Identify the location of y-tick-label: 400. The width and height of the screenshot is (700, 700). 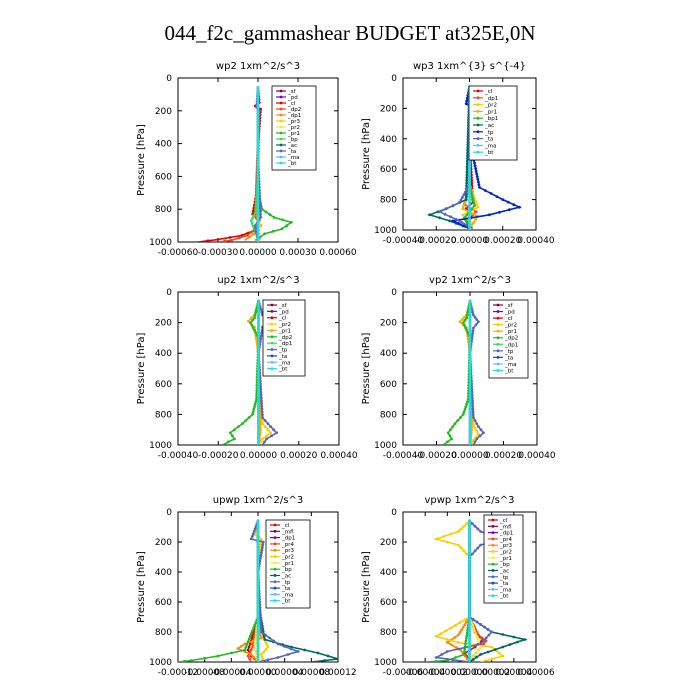
(163, 354).